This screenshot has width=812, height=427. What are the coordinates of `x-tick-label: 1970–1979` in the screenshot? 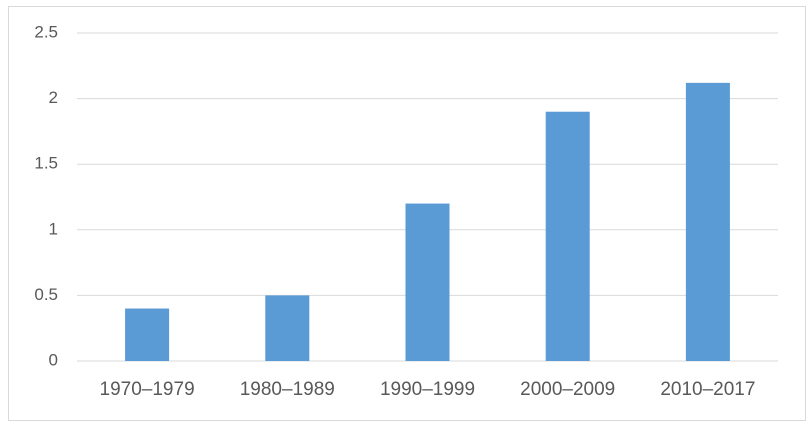 It's located at (147, 389).